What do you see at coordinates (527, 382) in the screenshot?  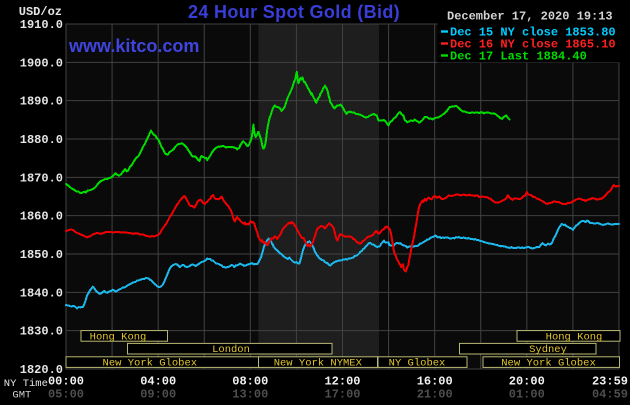 I see `svg-text: 20:00` at bounding box center [527, 382].